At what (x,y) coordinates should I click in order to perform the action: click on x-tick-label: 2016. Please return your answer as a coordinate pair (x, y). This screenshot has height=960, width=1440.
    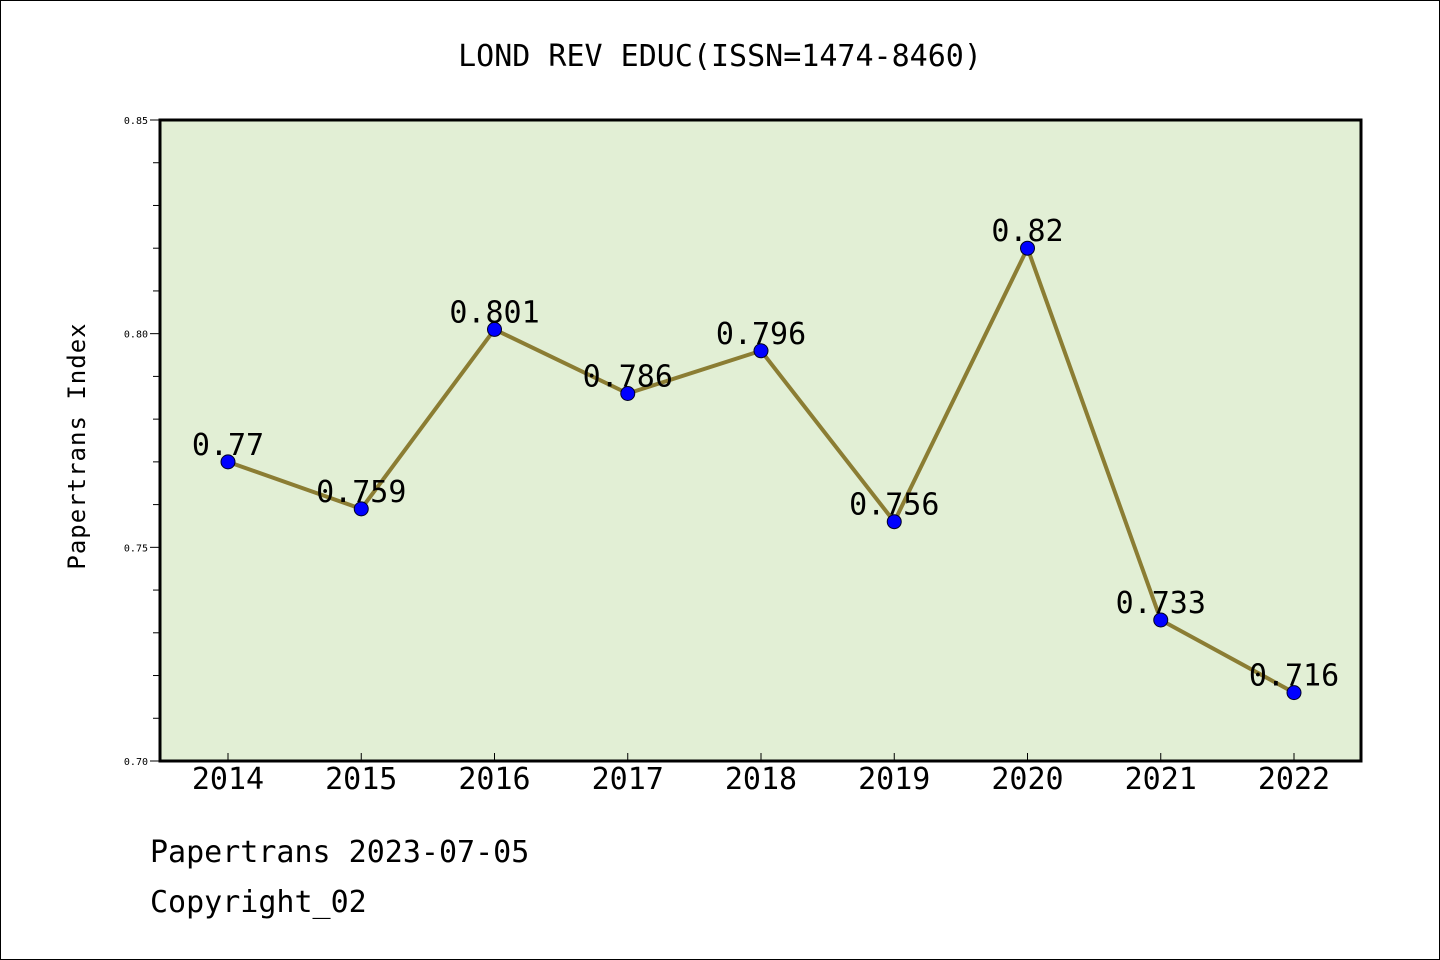
    Looking at the image, I should click on (494, 779).